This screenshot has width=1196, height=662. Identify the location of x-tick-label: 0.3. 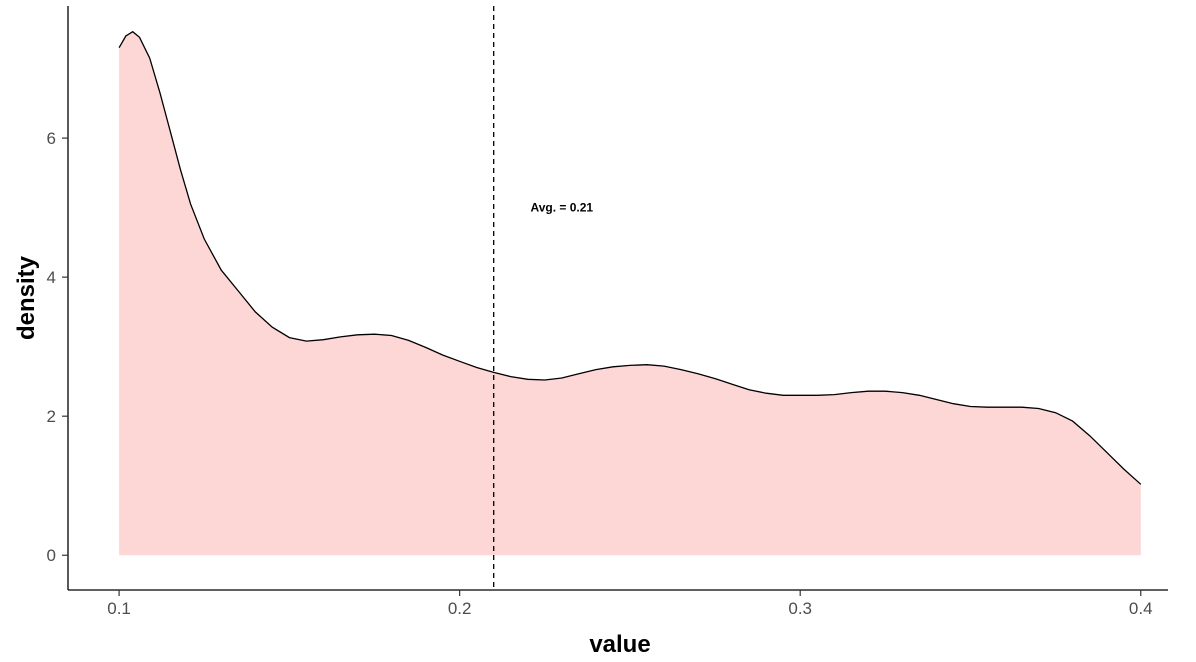
(800, 608).